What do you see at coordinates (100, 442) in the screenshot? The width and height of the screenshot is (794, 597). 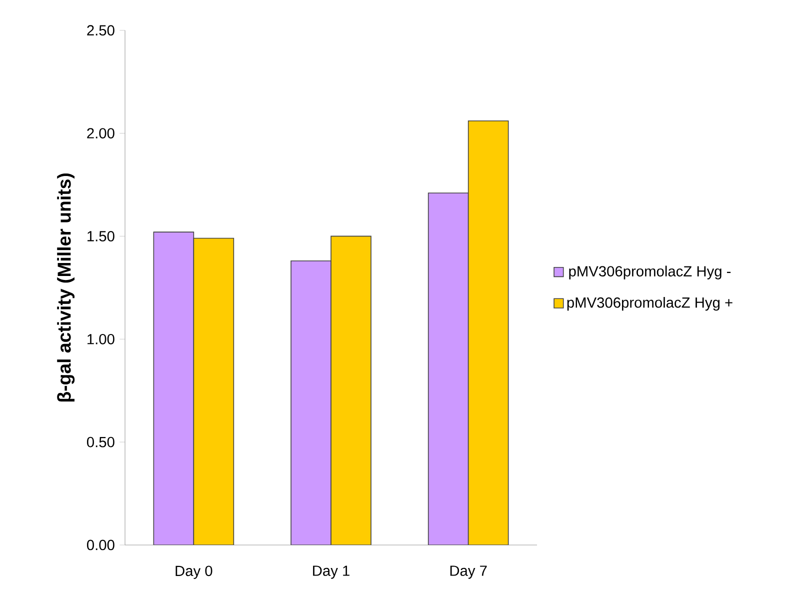 I see `y-tick-label: 0.50` at bounding box center [100, 442].